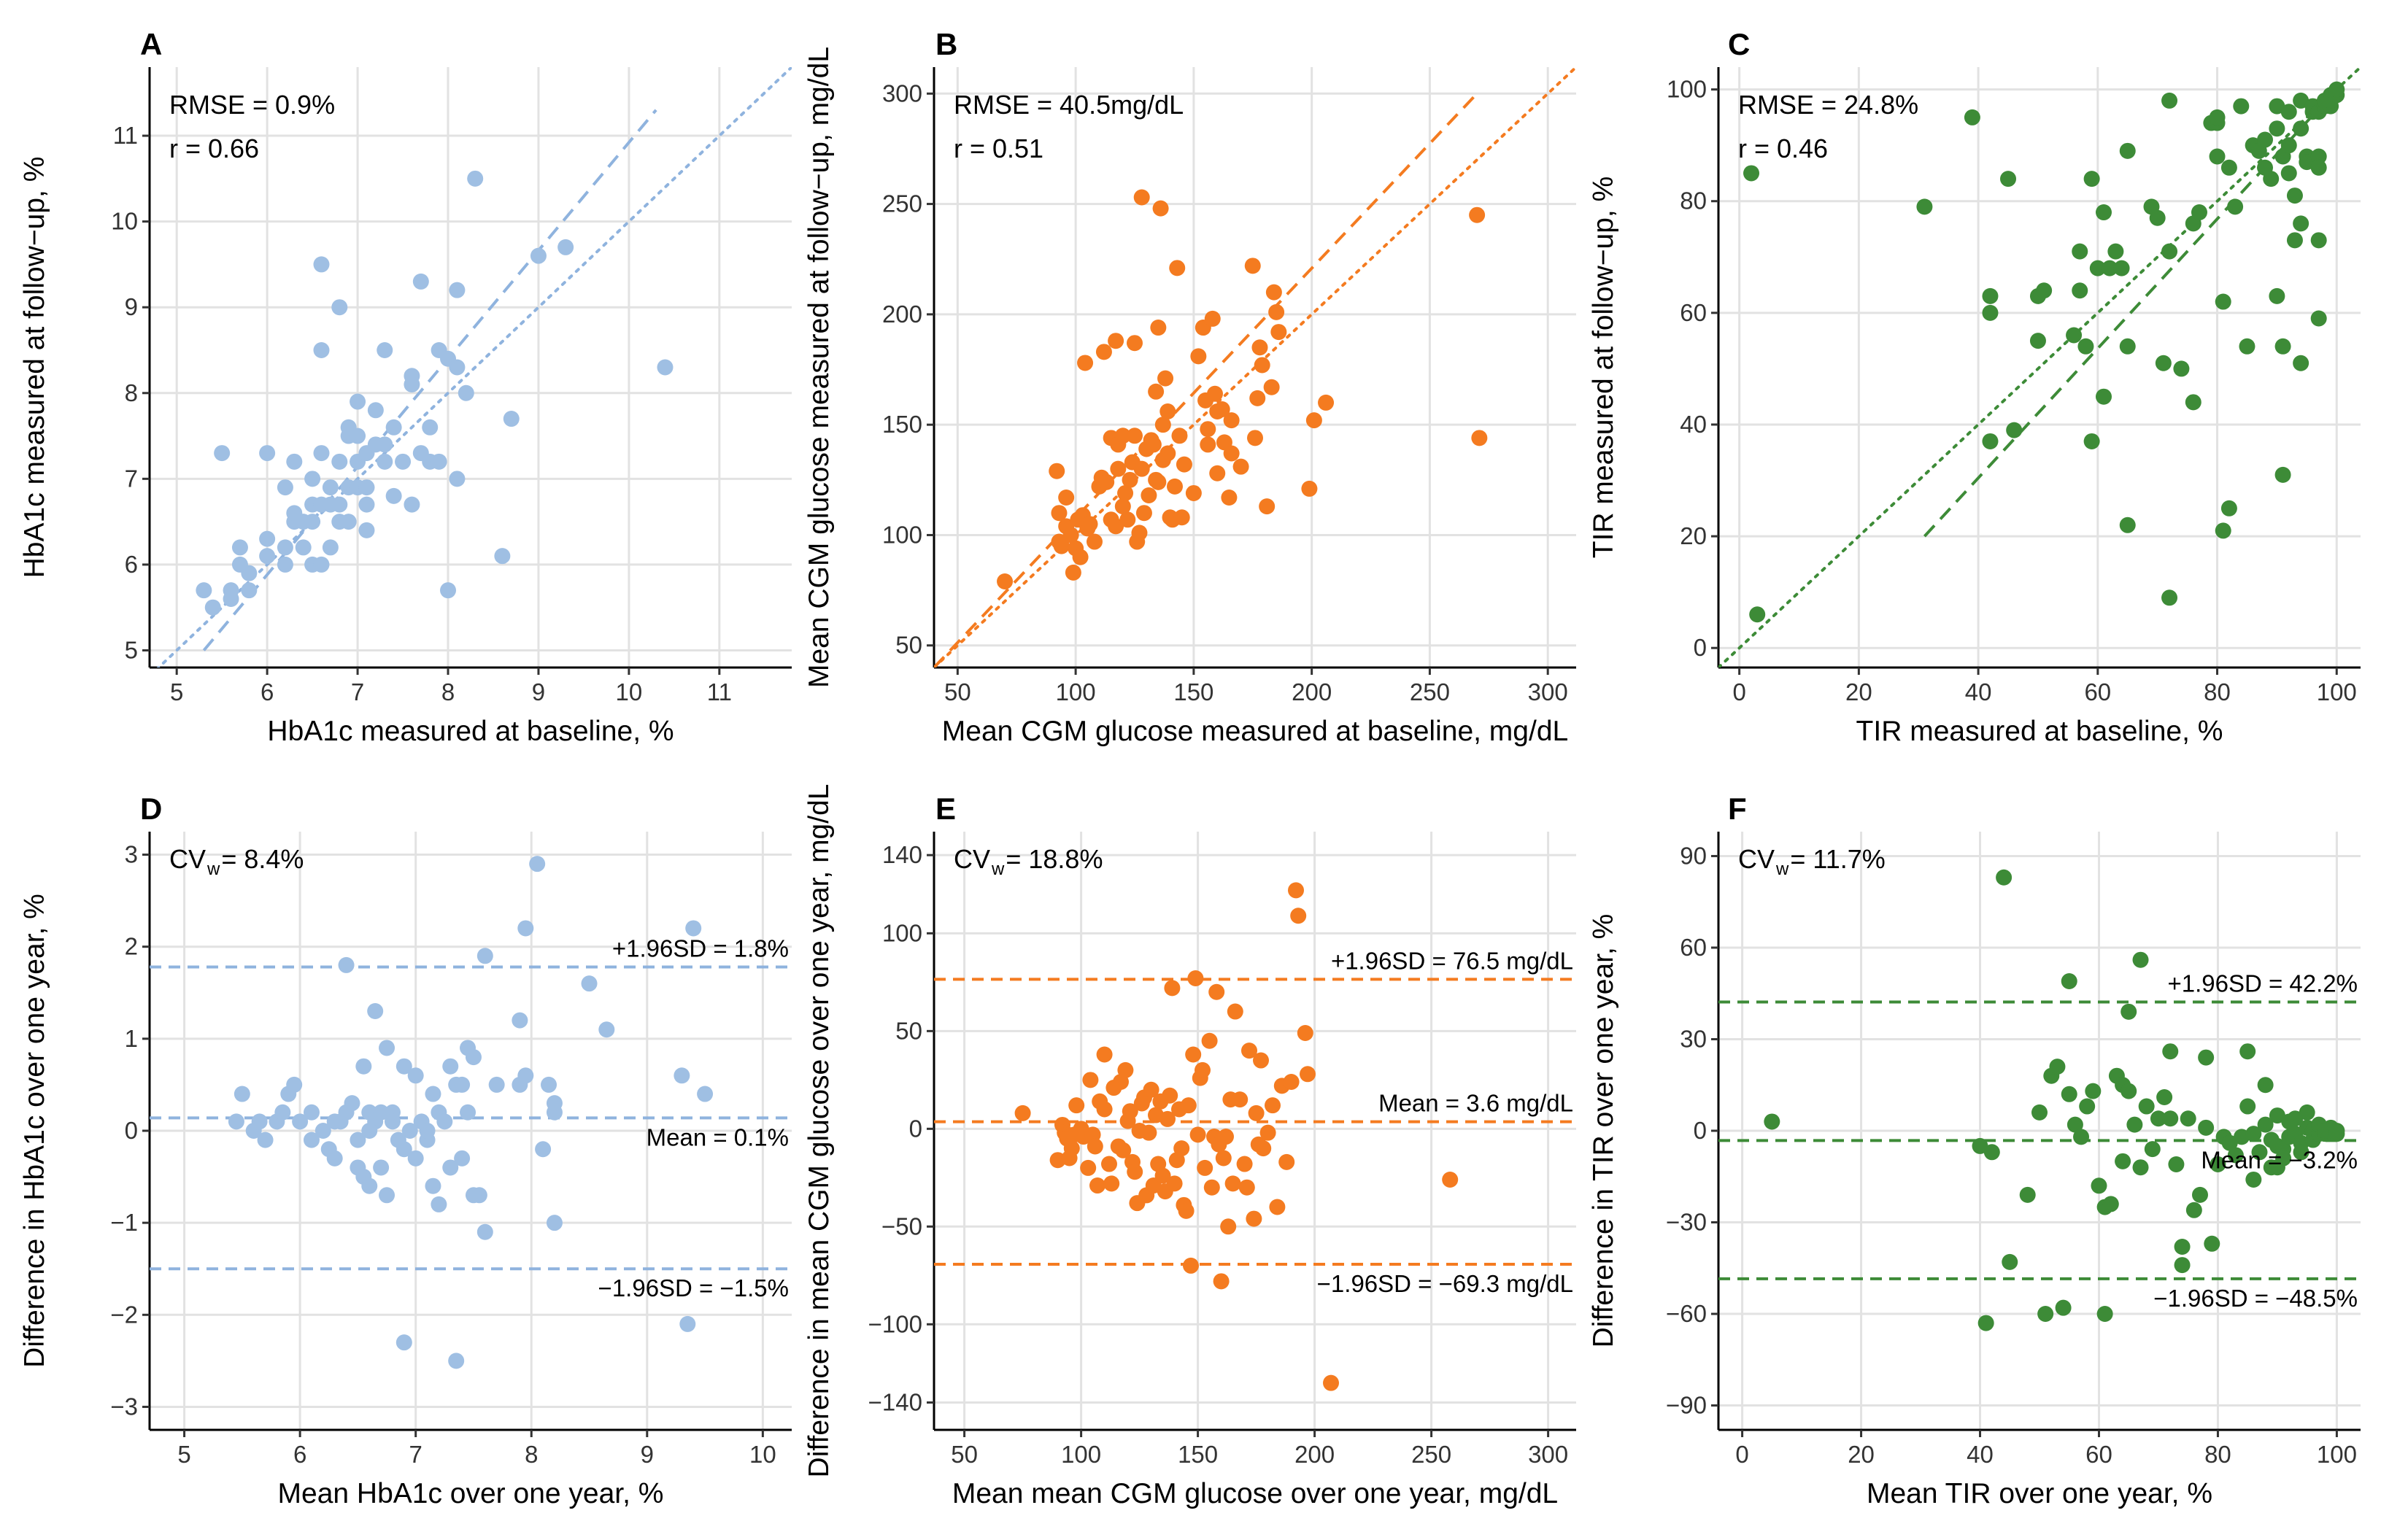 This screenshot has height=1532, width=2408. What do you see at coordinates (1980, 1455) in the screenshot?
I see `x-tick-label: 40` at bounding box center [1980, 1455].